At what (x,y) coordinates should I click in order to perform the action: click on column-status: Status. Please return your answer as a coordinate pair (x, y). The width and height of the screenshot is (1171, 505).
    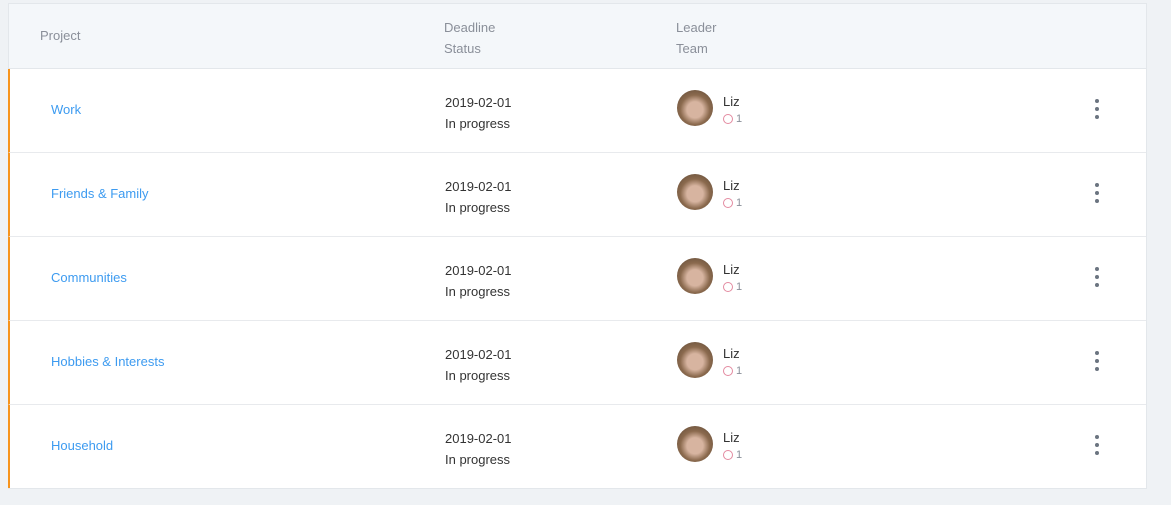
    Looking at the image, I should click on (462, 48).